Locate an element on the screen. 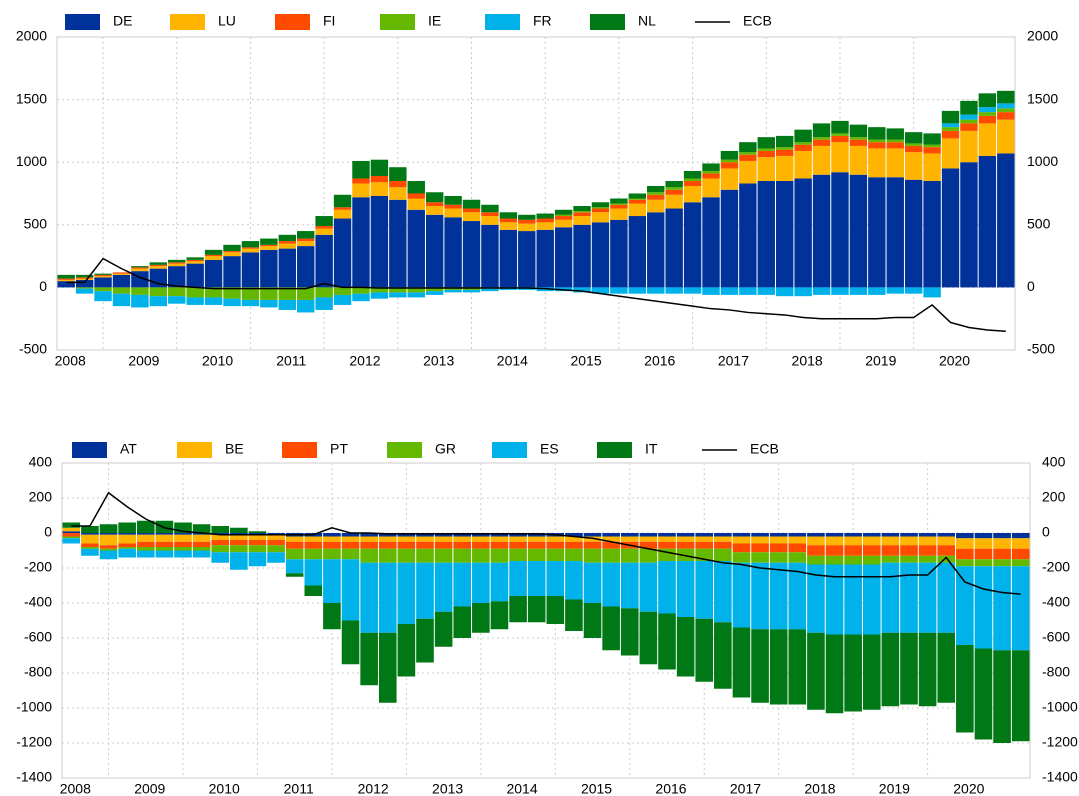  legend-label: PT is located at coordinates (339, 449).